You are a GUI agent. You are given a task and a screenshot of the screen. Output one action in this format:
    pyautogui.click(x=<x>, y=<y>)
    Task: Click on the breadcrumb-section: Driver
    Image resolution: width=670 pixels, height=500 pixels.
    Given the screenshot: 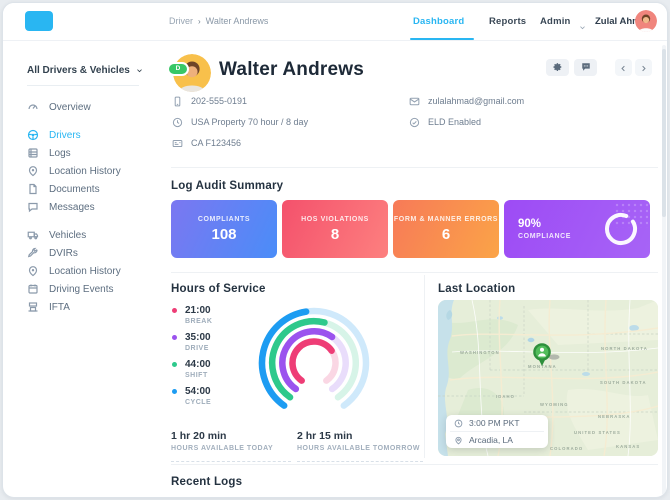 What is the action you would take?
    pyautogui.click(x=181, y=21)
    